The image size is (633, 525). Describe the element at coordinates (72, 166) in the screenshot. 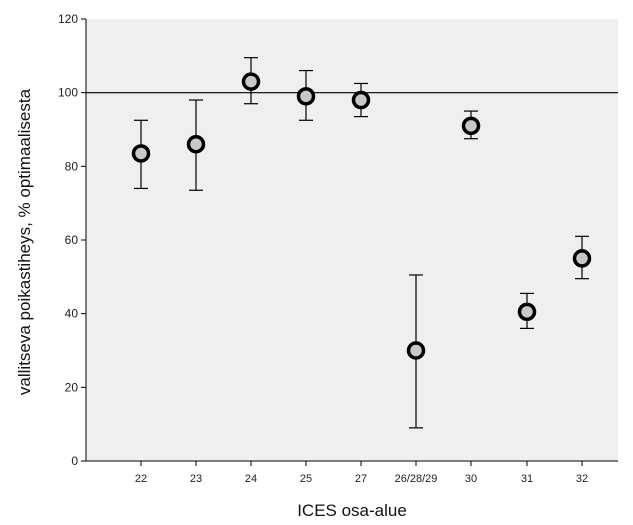

I see `y-tick-label: 80` at that location.